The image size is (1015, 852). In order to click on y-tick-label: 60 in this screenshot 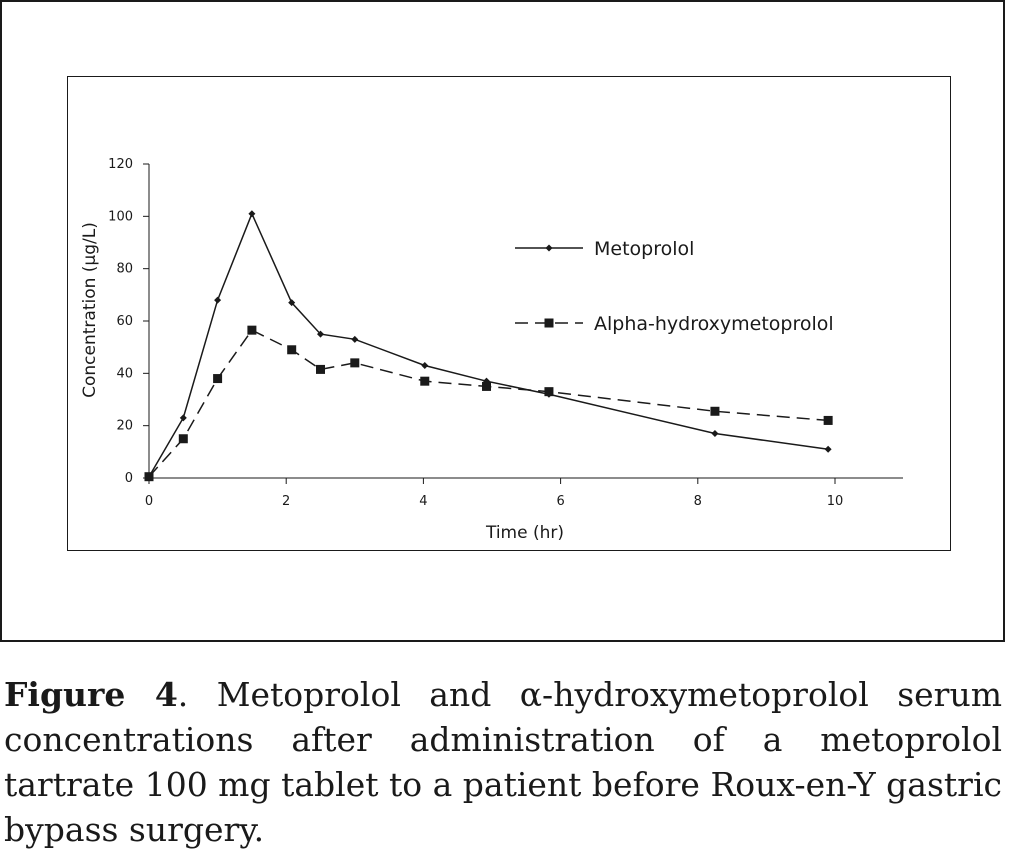, I will do `click(124, 321)`.